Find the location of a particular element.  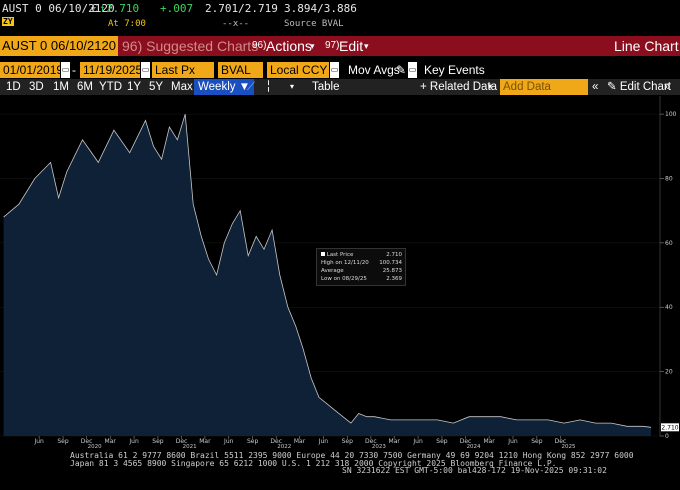

period-1m: 1M is located at coordinates (61, 87).